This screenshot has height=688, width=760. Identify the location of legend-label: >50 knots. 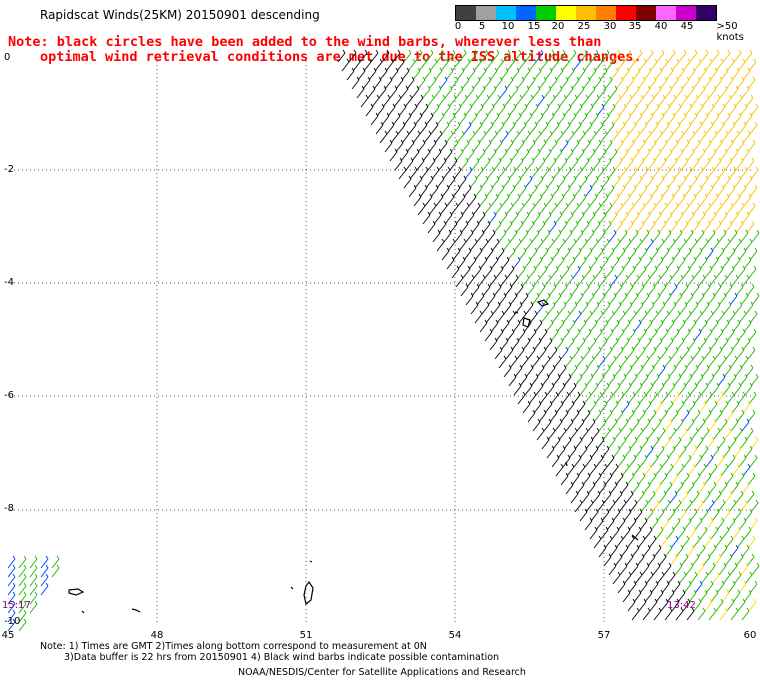
(730, 32).